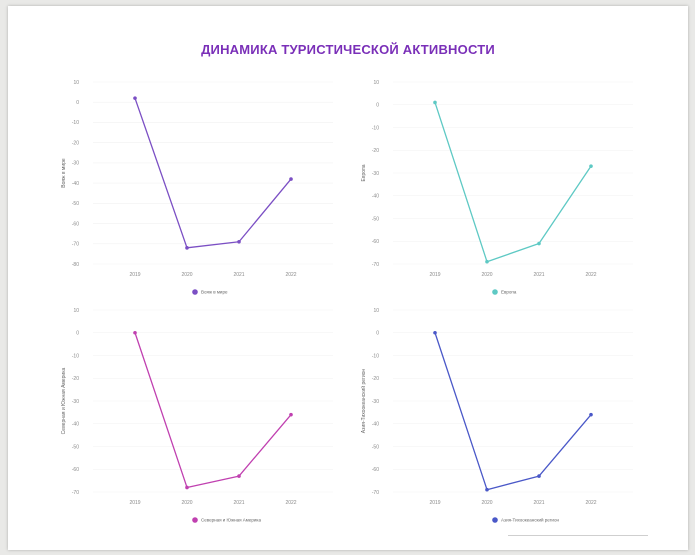 Image resolution: width=695 pixels, height=555 pixels. I want to click on y-axis-label: Азия-Тихоокеанский регион, so click(363, 401).